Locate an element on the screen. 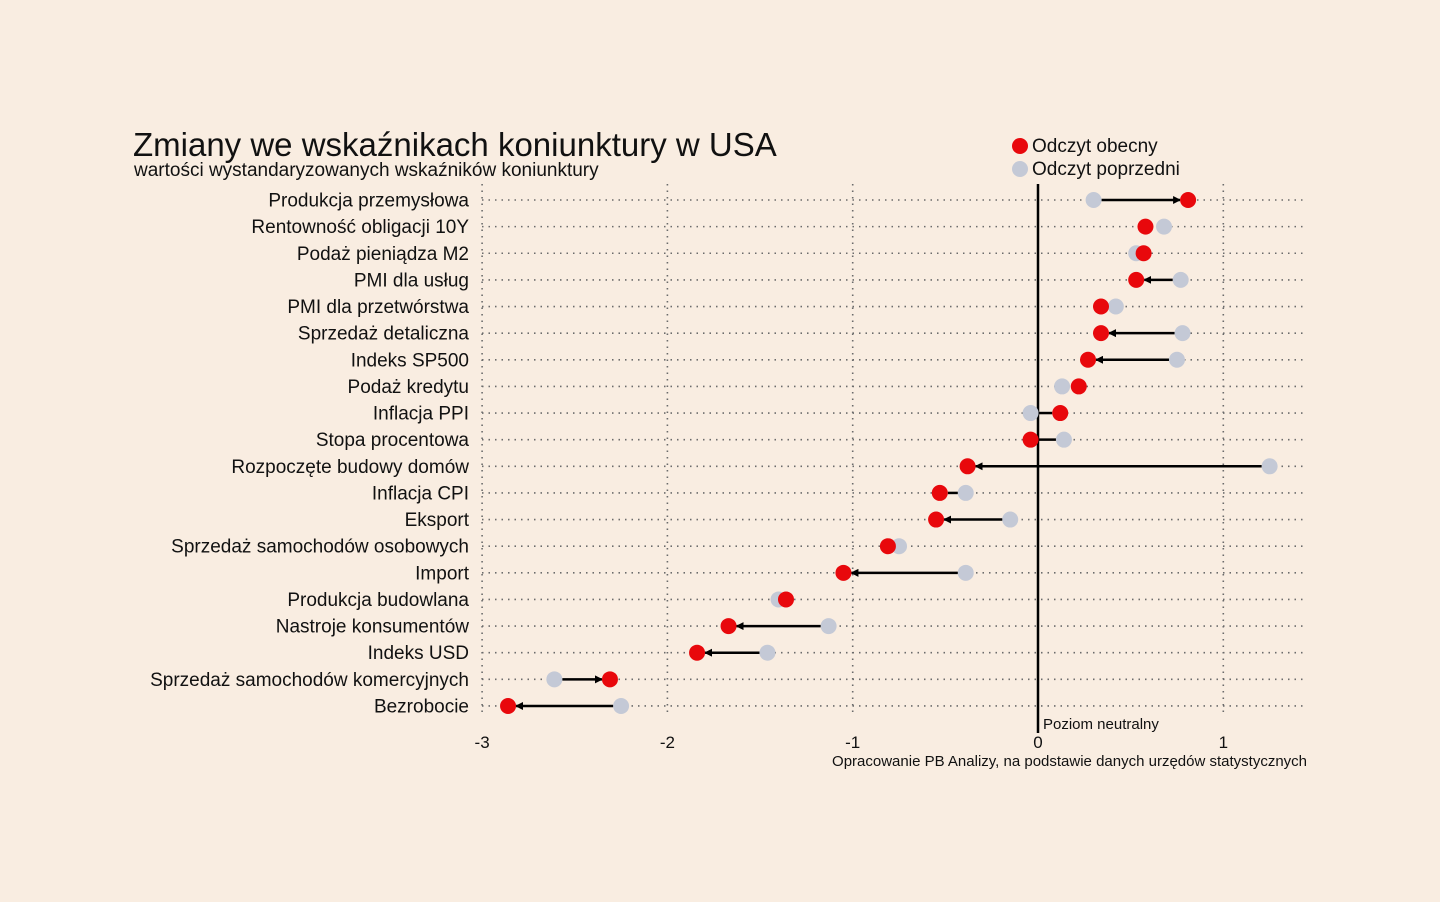 This screenshot has width=1440, height=902. chart-title: Zmiany we wskaźnikach koniunktury w USA is located at coordinates (455, 144).